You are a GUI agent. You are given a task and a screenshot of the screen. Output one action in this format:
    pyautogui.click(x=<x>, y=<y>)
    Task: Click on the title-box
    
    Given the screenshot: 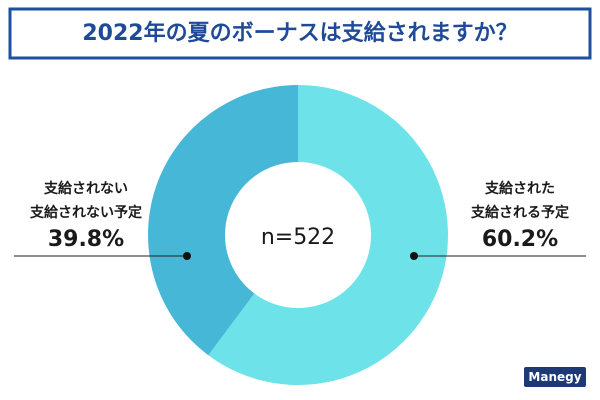 What is the action you would take?
    pyautogui.click(x=300, y=33)
    